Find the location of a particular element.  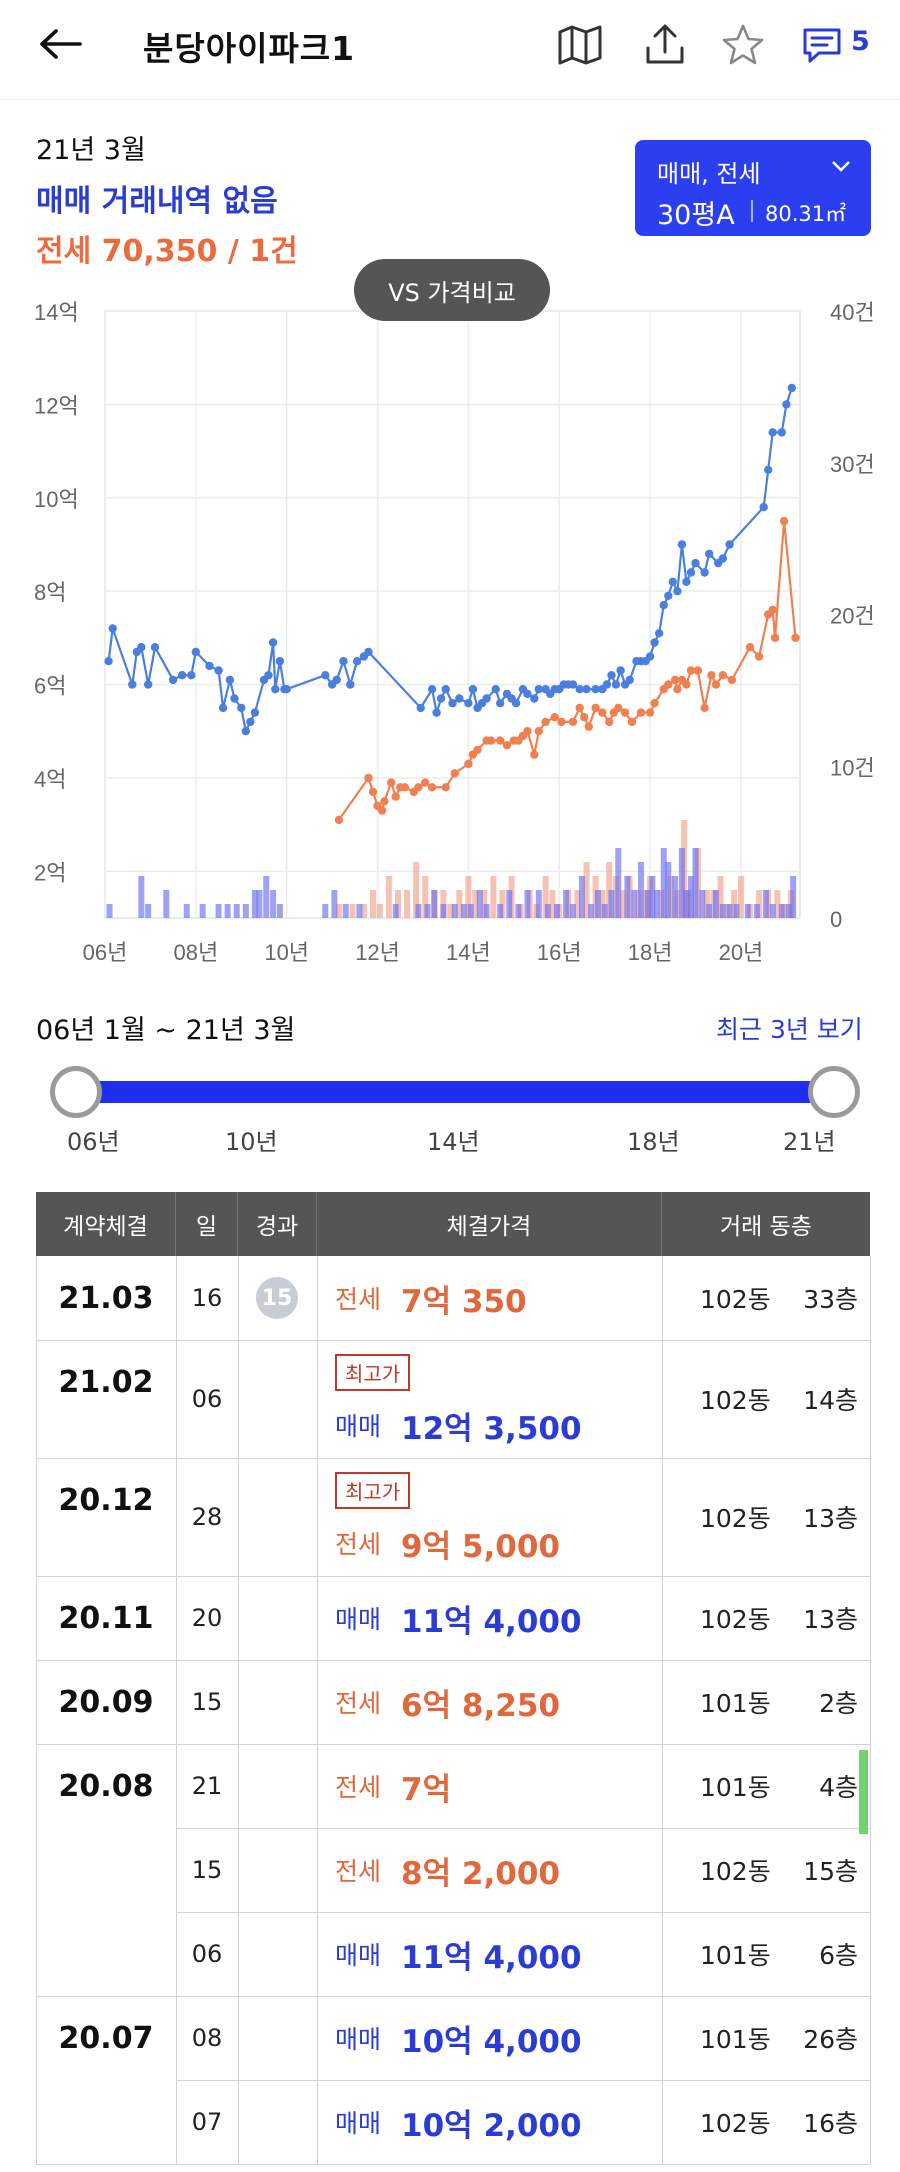

y-axis-tick-label: 10억 is located at coordinates (56, 499).